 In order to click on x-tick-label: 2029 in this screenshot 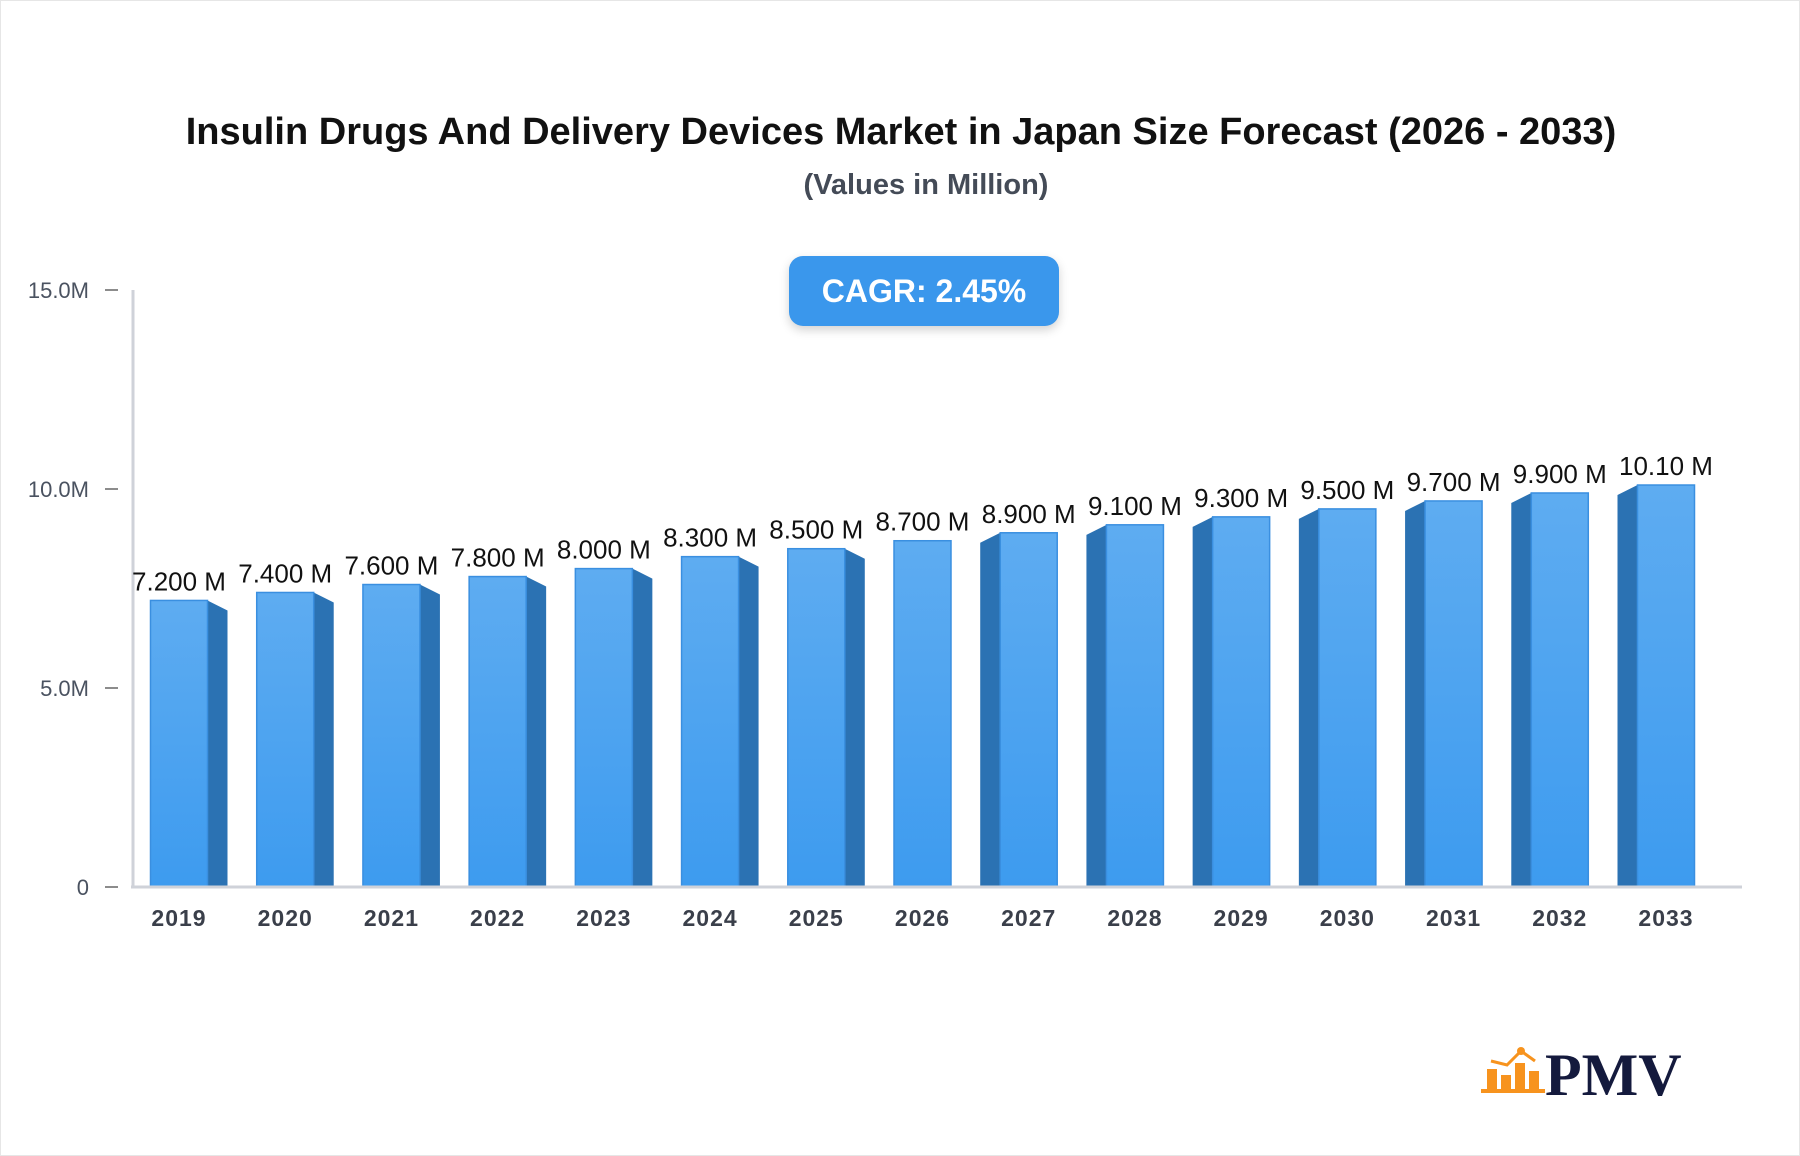, I will do `click(1241, 918)`.